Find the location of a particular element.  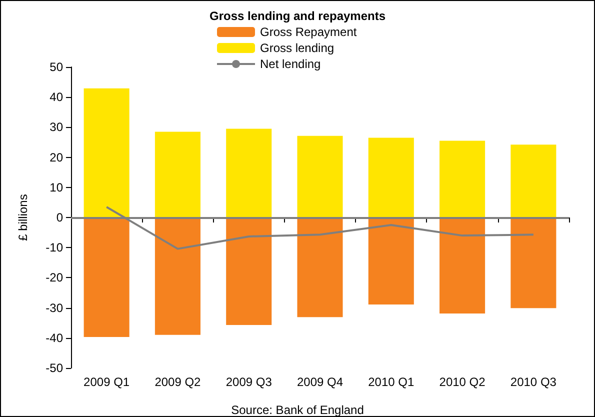

chart-title: Gross lending and repayments is located at coordinates (297, 16).